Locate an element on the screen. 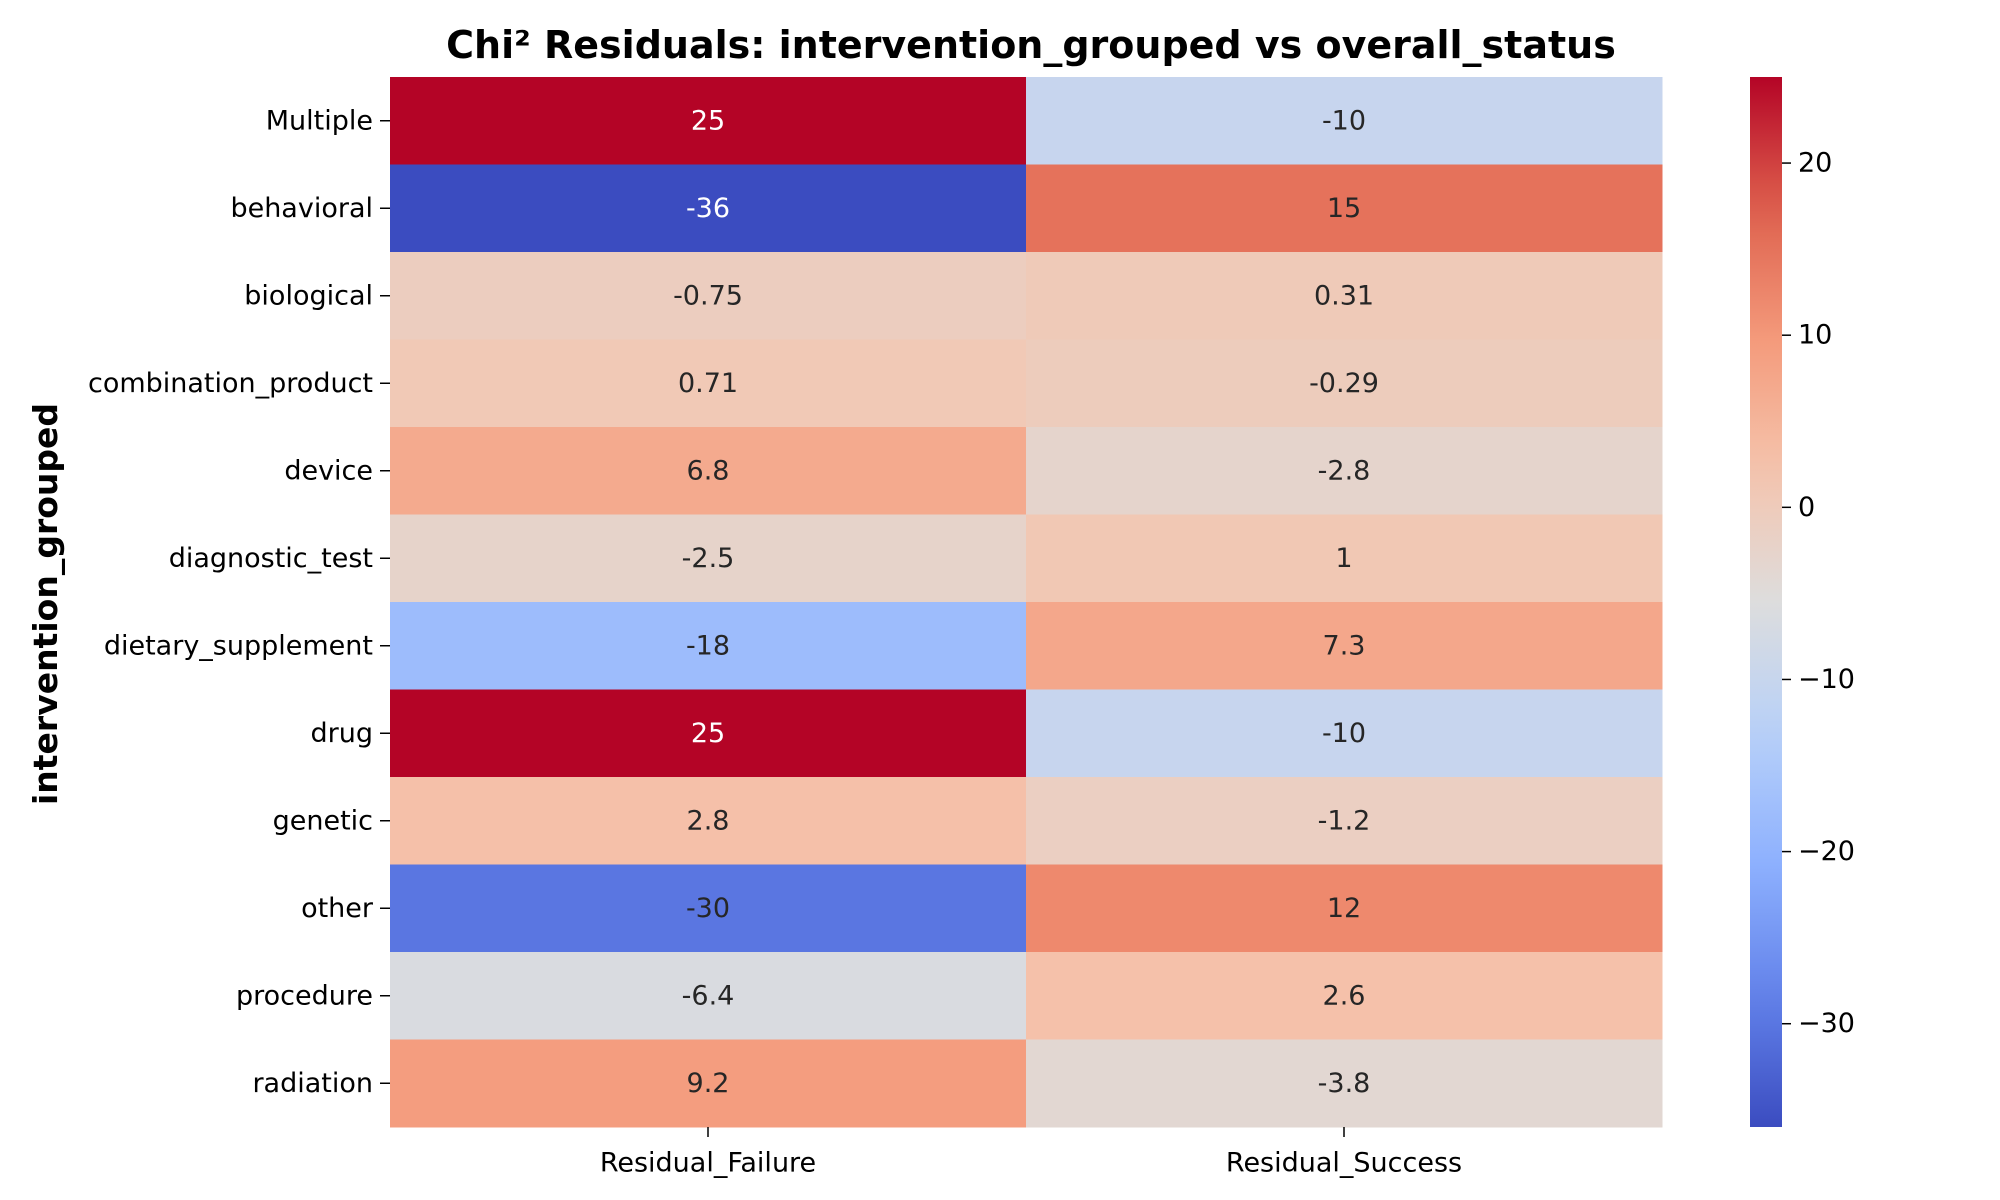 Image resolution: width=2000 pixels, height=1200 pixels. cell-value-label: -2.8 is located at coordinates (1344, 470).